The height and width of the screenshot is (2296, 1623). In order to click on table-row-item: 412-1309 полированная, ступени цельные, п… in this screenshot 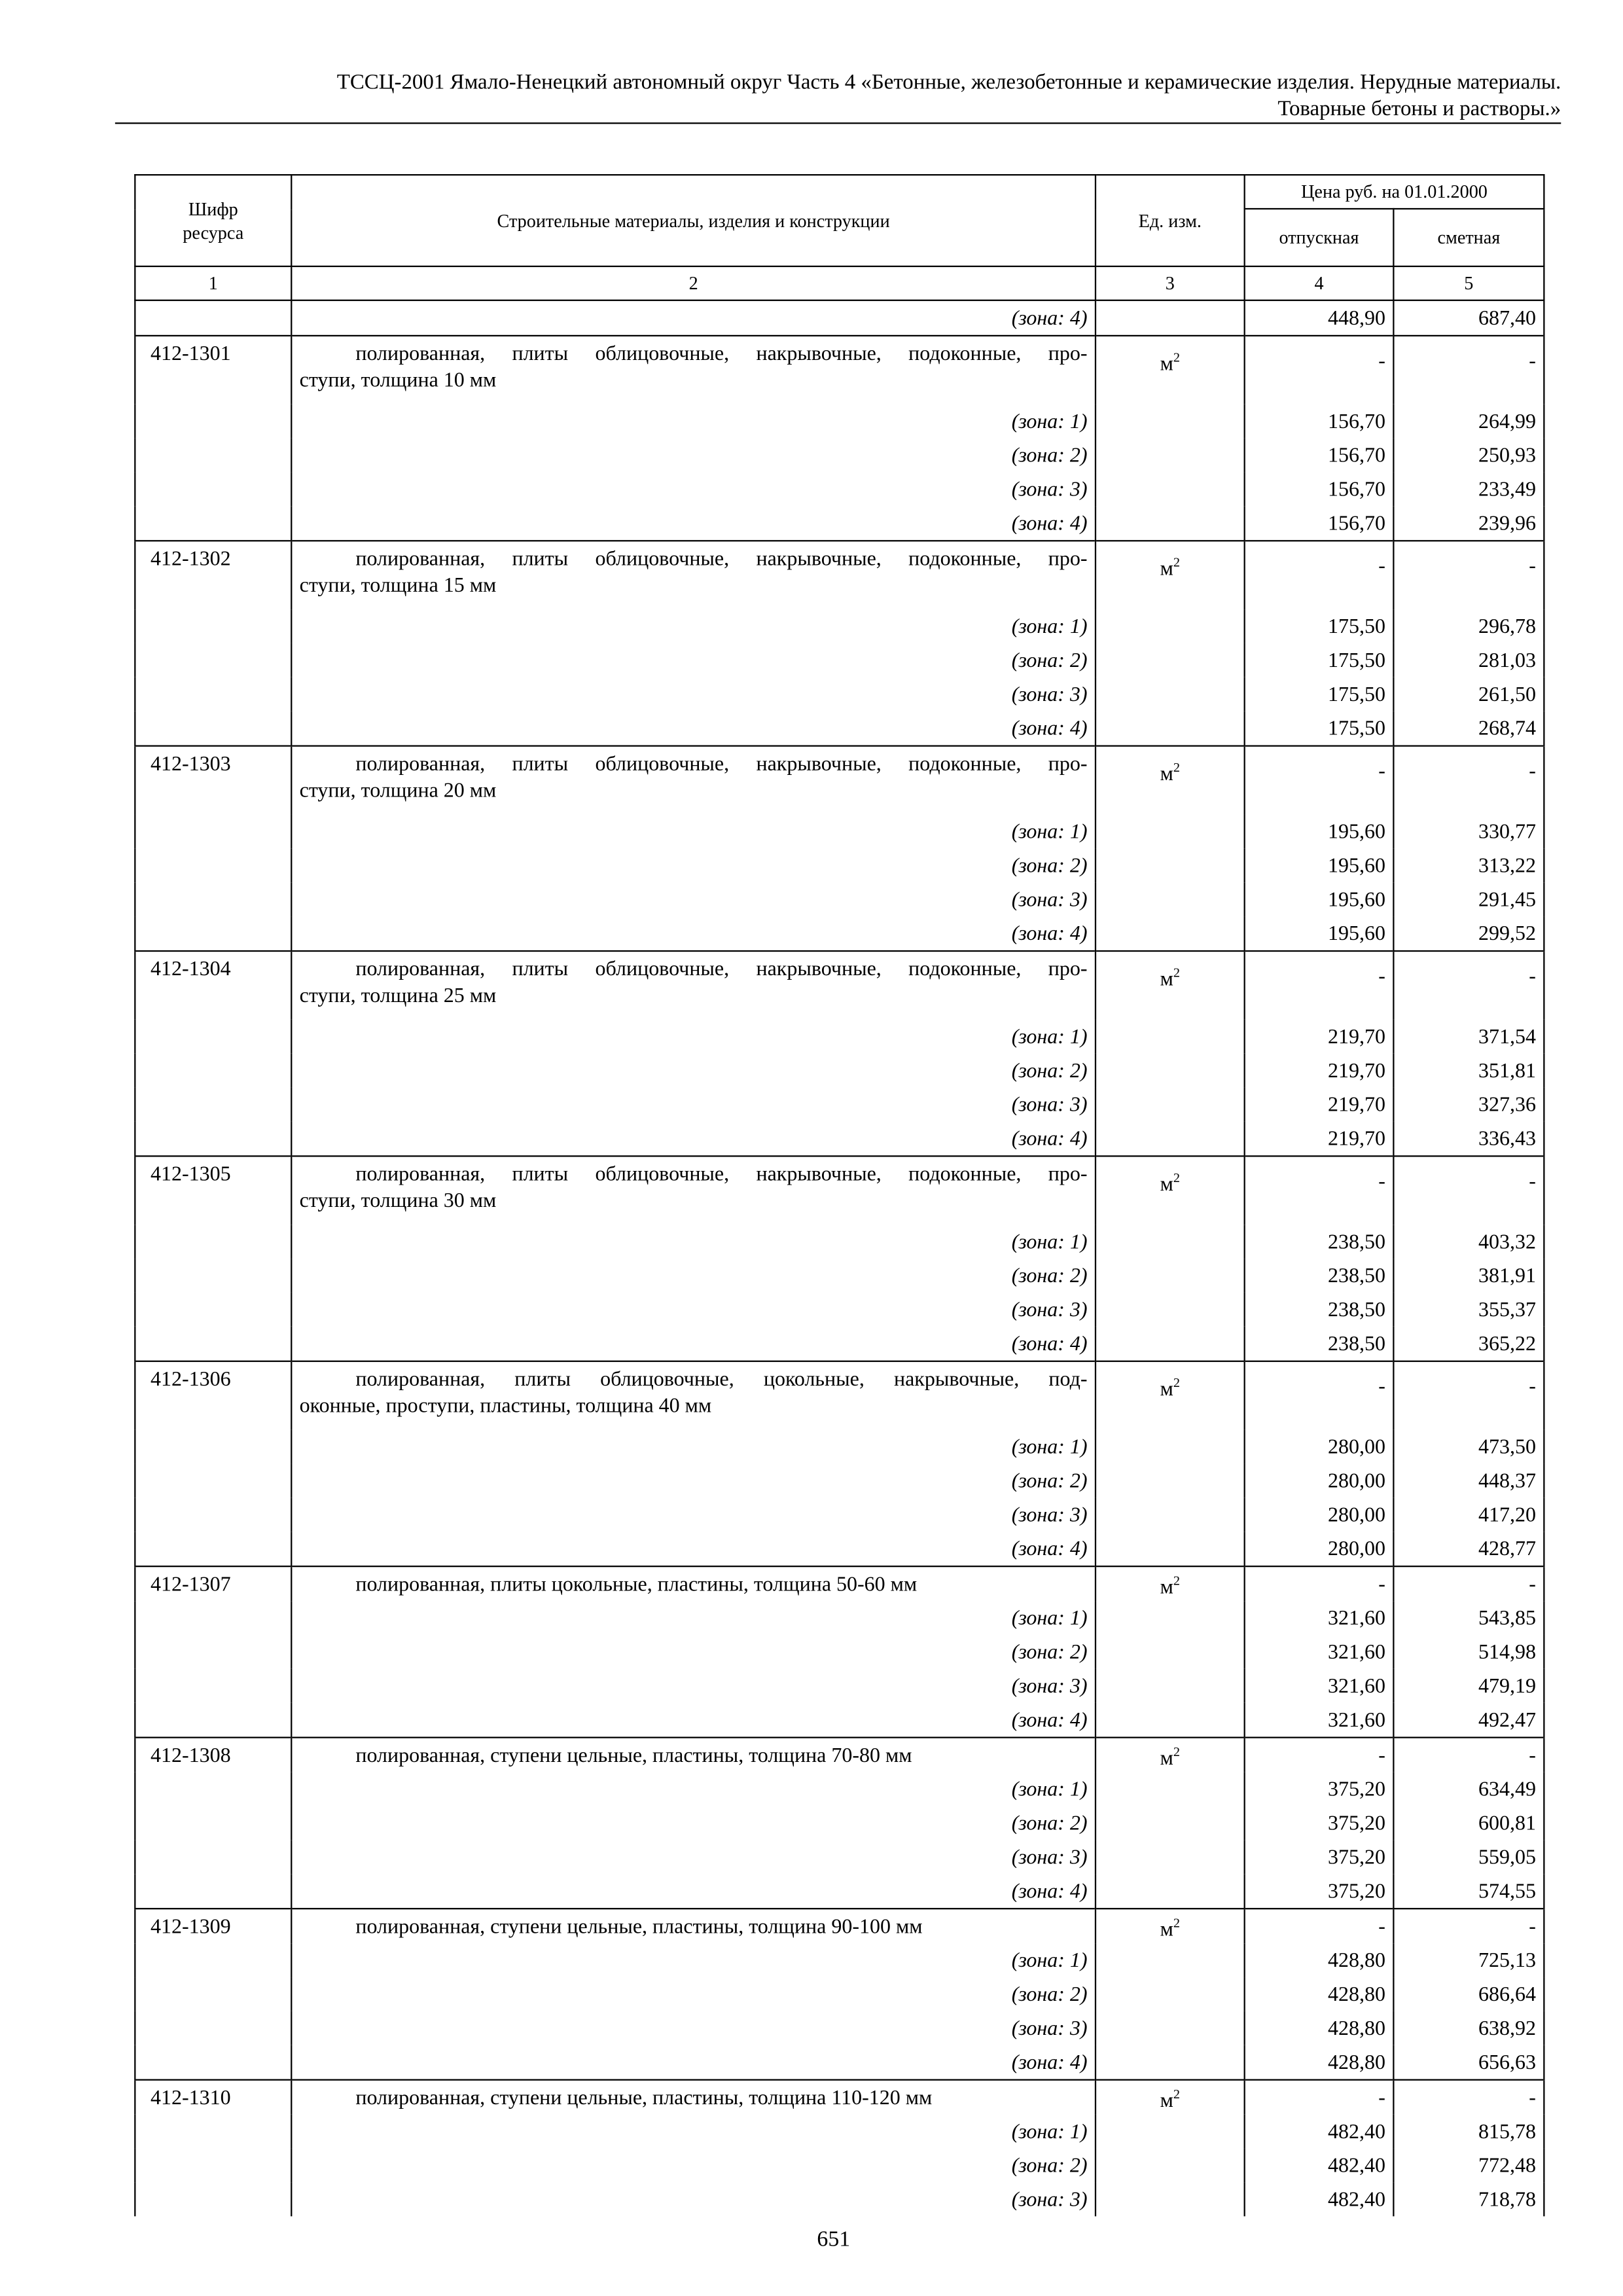, I will do `click(840, 1926)`.